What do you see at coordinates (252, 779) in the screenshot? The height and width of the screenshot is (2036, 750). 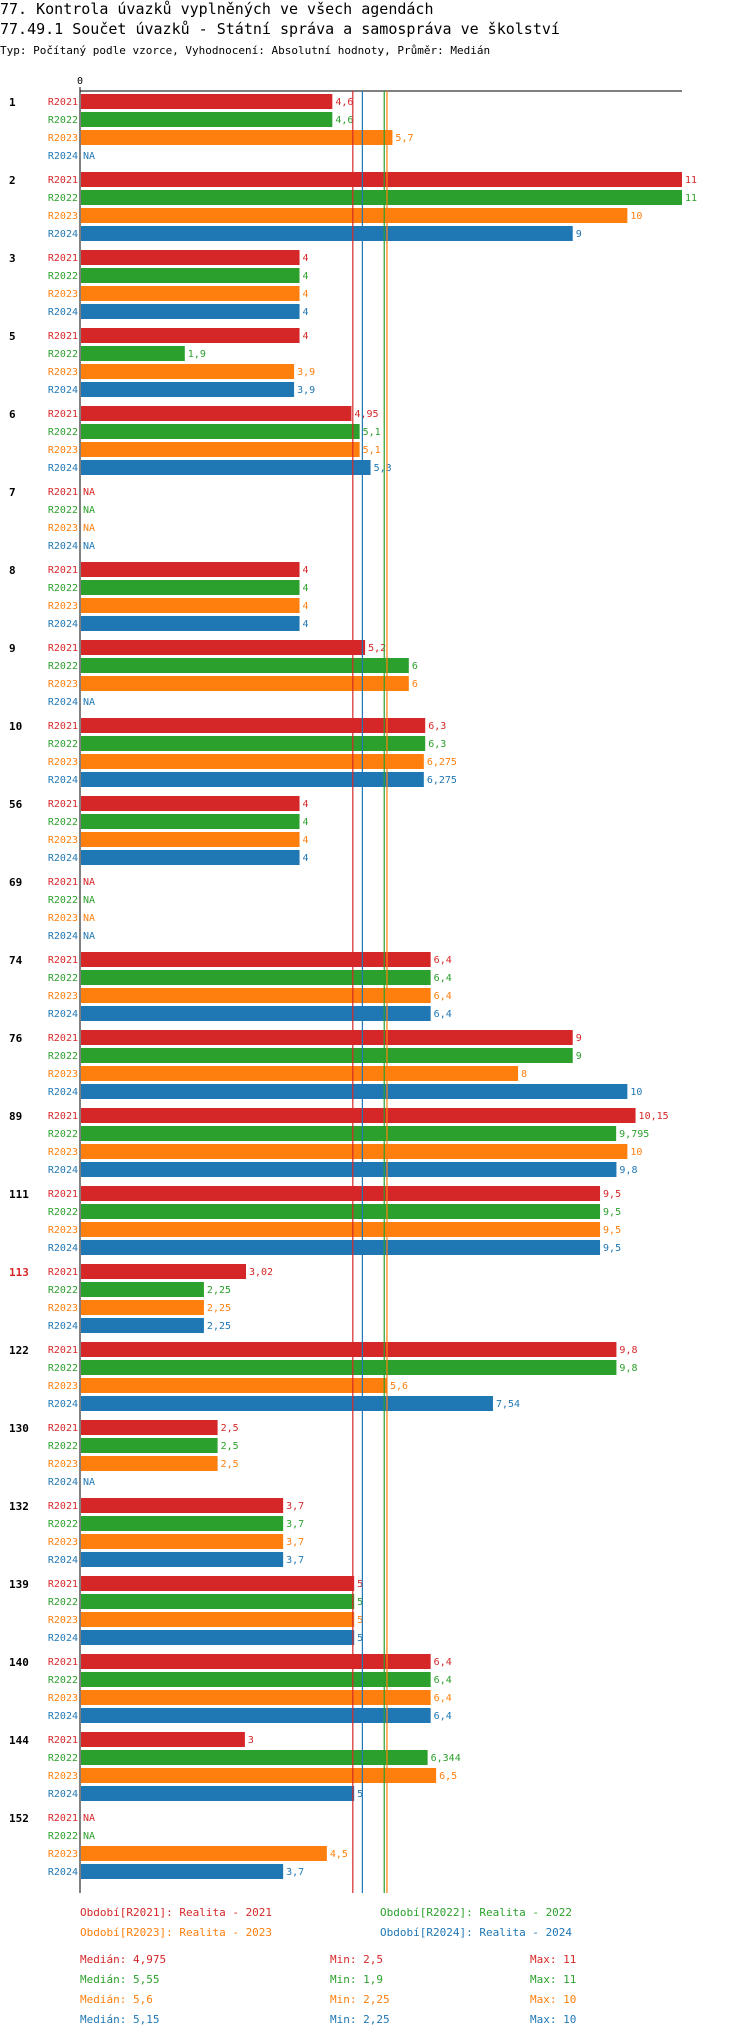 I see `bar-10-r2024` at bounding box center [252, 779].